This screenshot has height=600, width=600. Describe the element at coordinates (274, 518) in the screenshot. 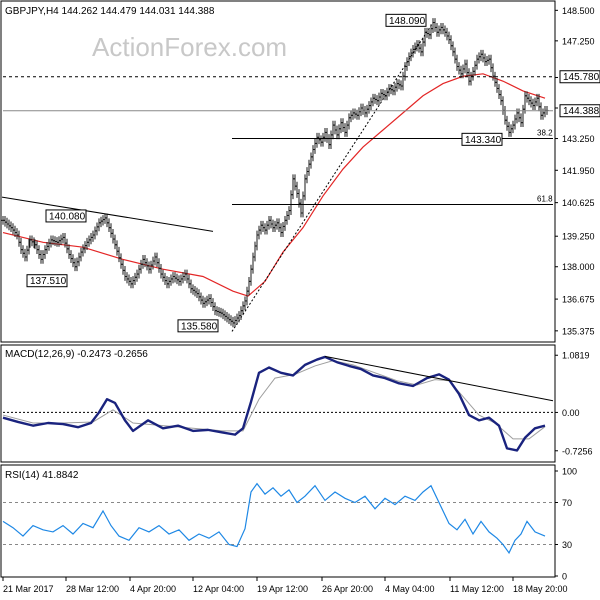

I see `rsi-line` at that location.